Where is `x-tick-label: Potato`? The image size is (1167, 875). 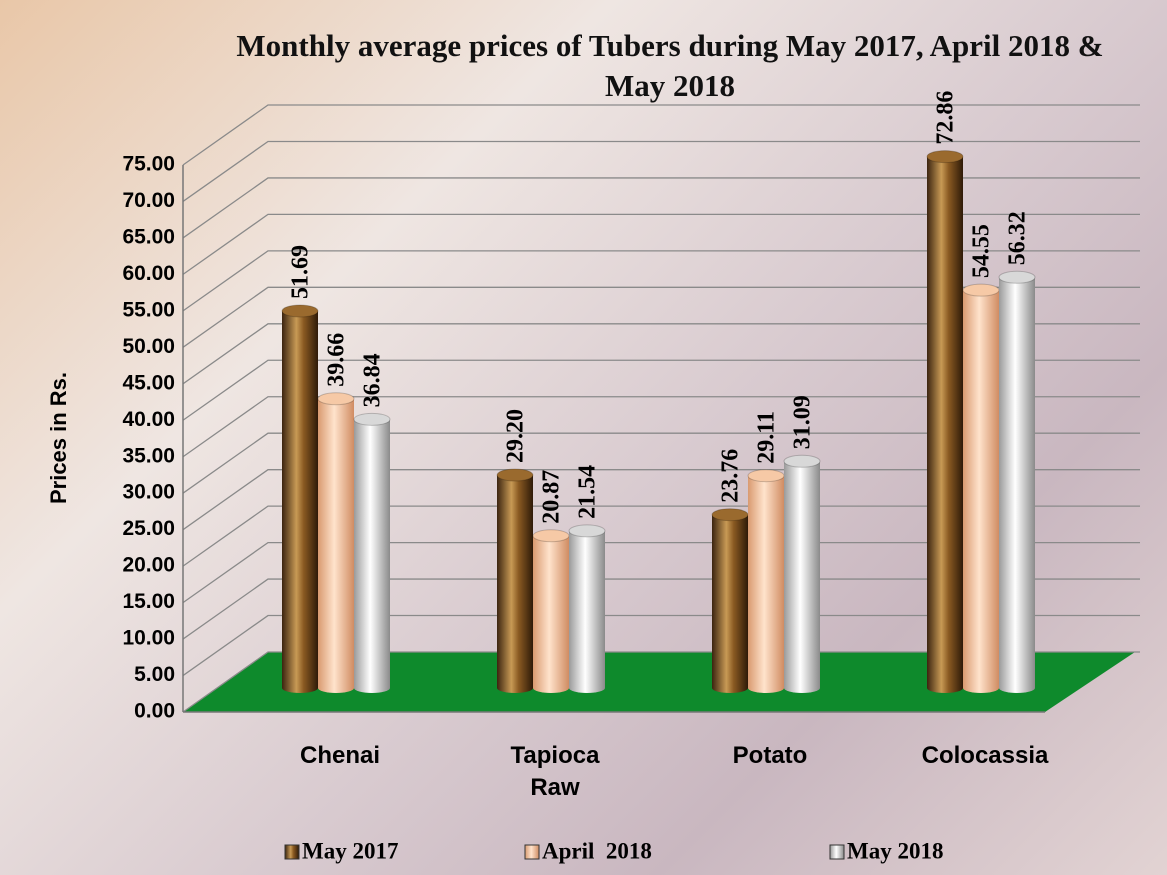
x-tick-label: Potato is located at coordinates (770, 755).